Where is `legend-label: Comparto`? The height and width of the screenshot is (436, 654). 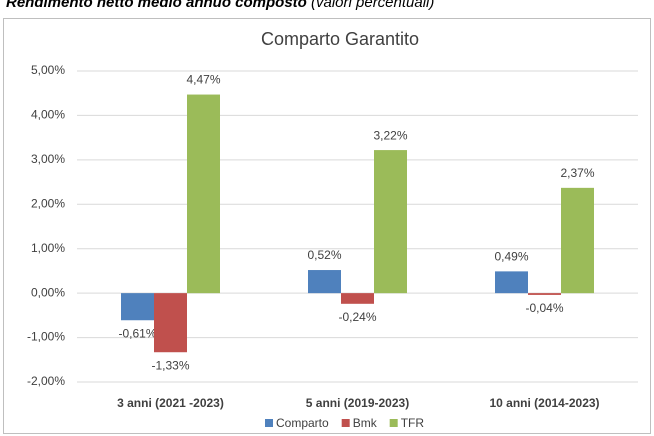
legend-label: Comparto is located at coordinates (302, 423).